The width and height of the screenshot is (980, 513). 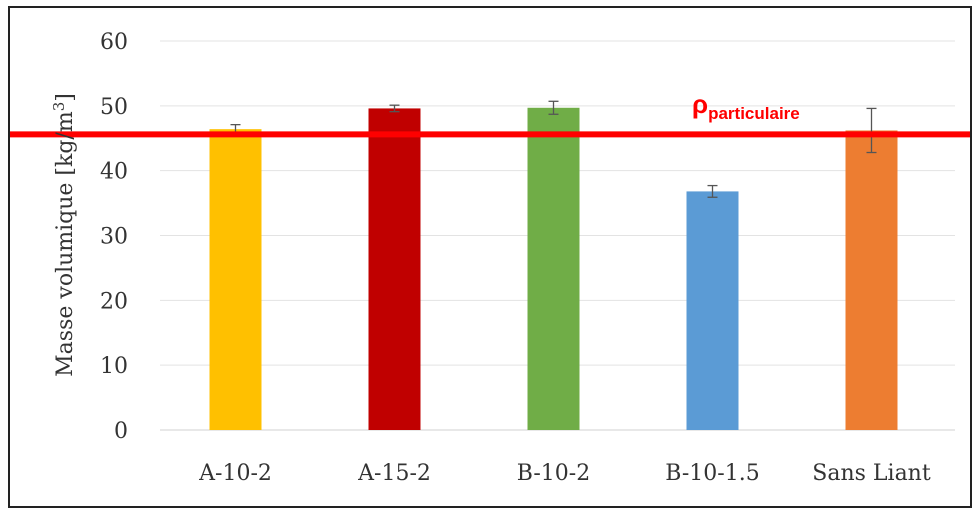 I want to click on y-tick-label: 10, so click(x=114, y=366).